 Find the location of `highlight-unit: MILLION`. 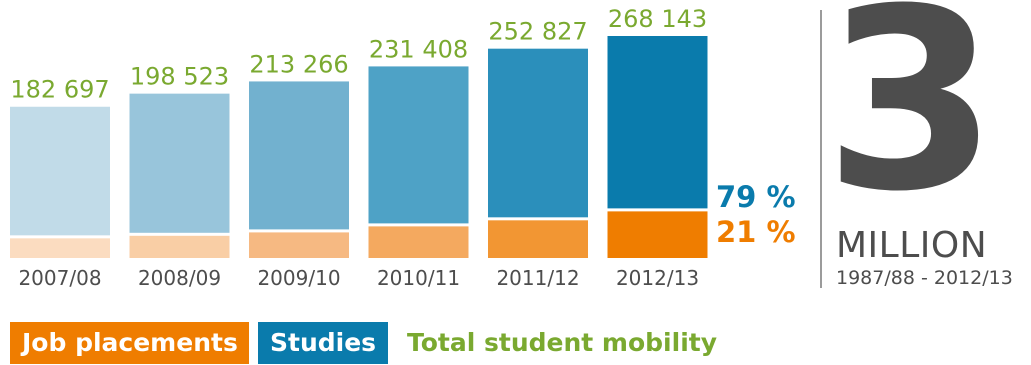

highlight-unit: MILLION is located at coordinates (912, 245).